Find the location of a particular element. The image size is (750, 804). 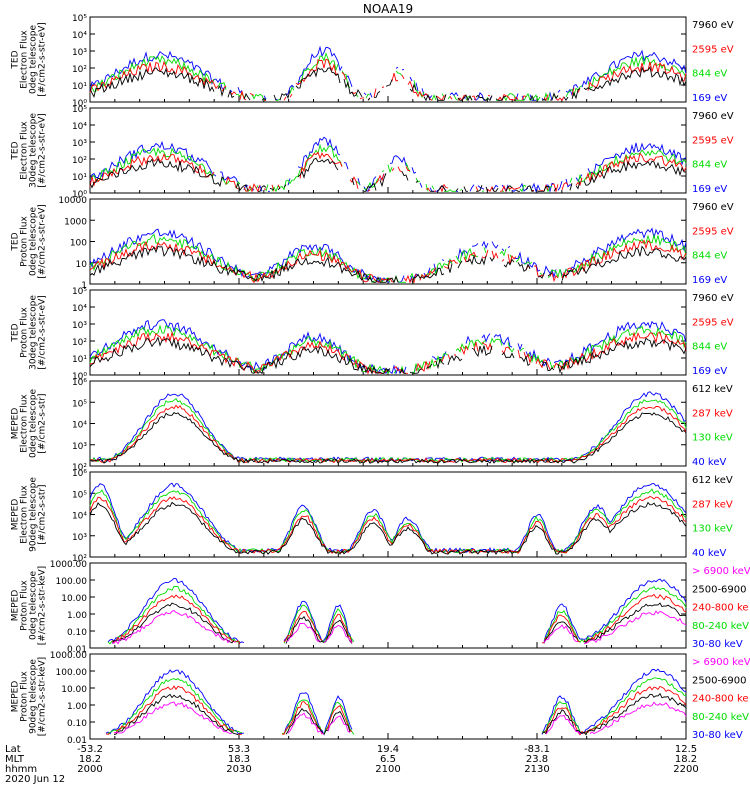

y-tick-label: 1000 is located at coordinates (75, 222).